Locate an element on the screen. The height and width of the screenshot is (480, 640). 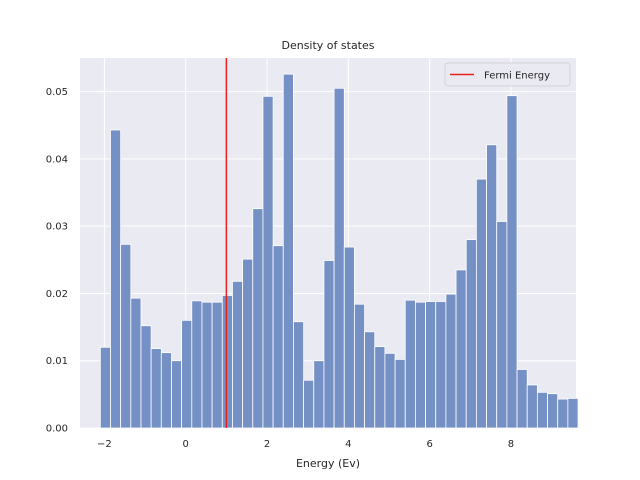
legend-box is located at coordinates (507, 74).